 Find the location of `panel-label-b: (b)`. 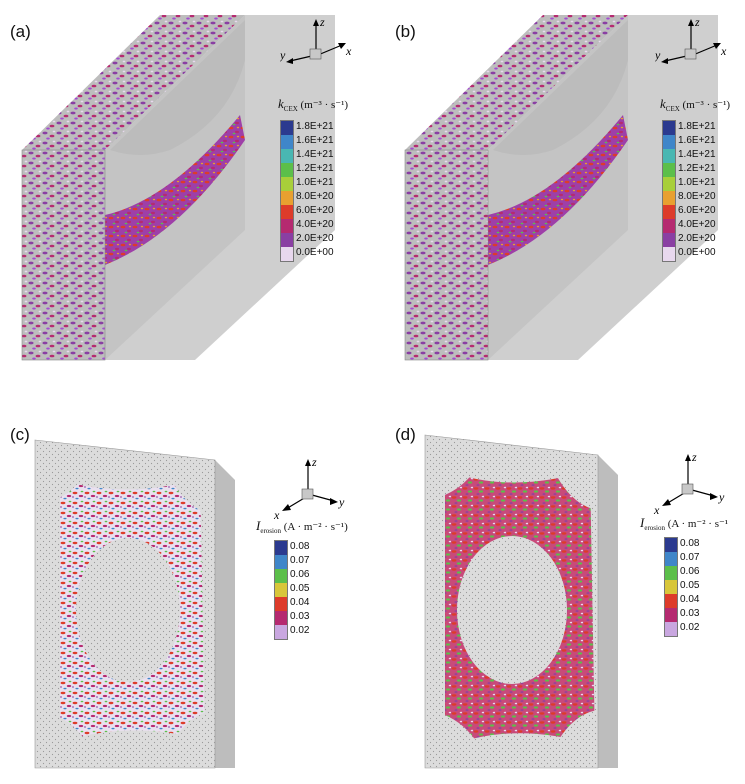

panel-label-b: (b) is located at coordinates (405, 31).